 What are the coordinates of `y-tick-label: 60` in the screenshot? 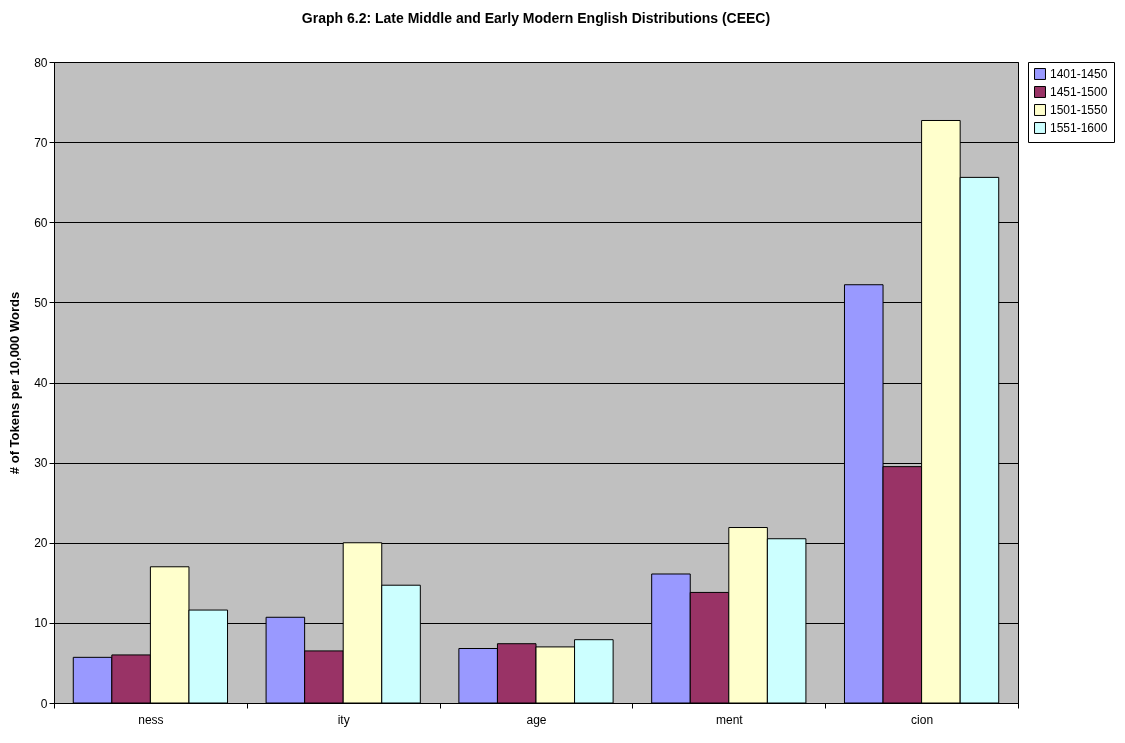 It's located at (41, 222).